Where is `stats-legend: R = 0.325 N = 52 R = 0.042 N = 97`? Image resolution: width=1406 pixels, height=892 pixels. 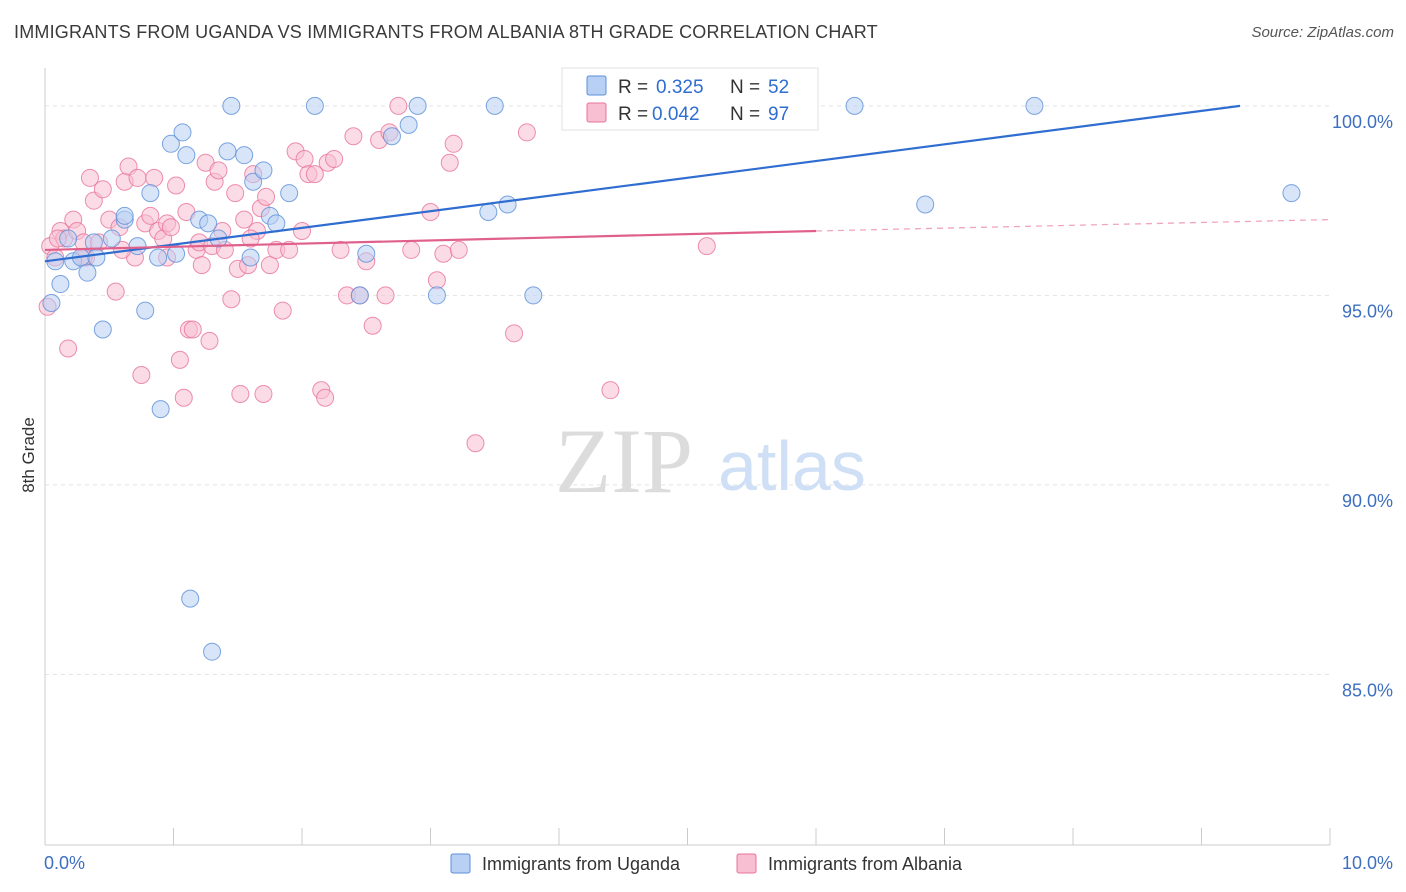
stats-legend: R = 0.325 N = 52 R = 0.042 N = 97 is located at coordinates (690, 99).